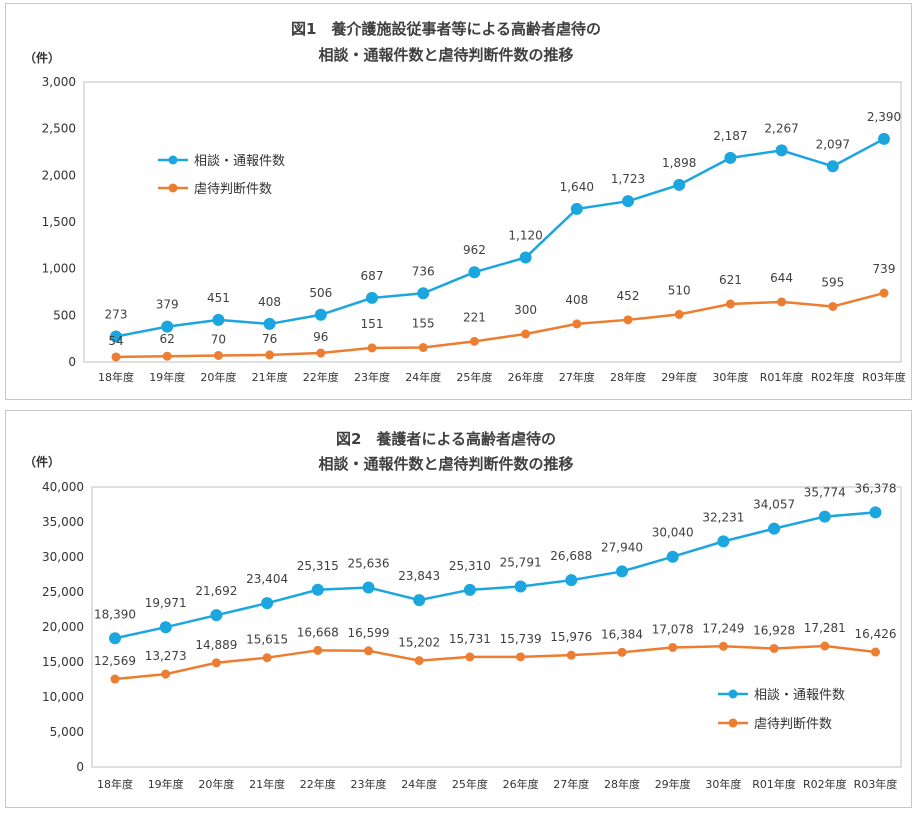  Describe the element at coordinates (446, 29) in the screenshot. I see `chart-title: 図1 養介護施設従事者等による高齢者虐待の` at that location.